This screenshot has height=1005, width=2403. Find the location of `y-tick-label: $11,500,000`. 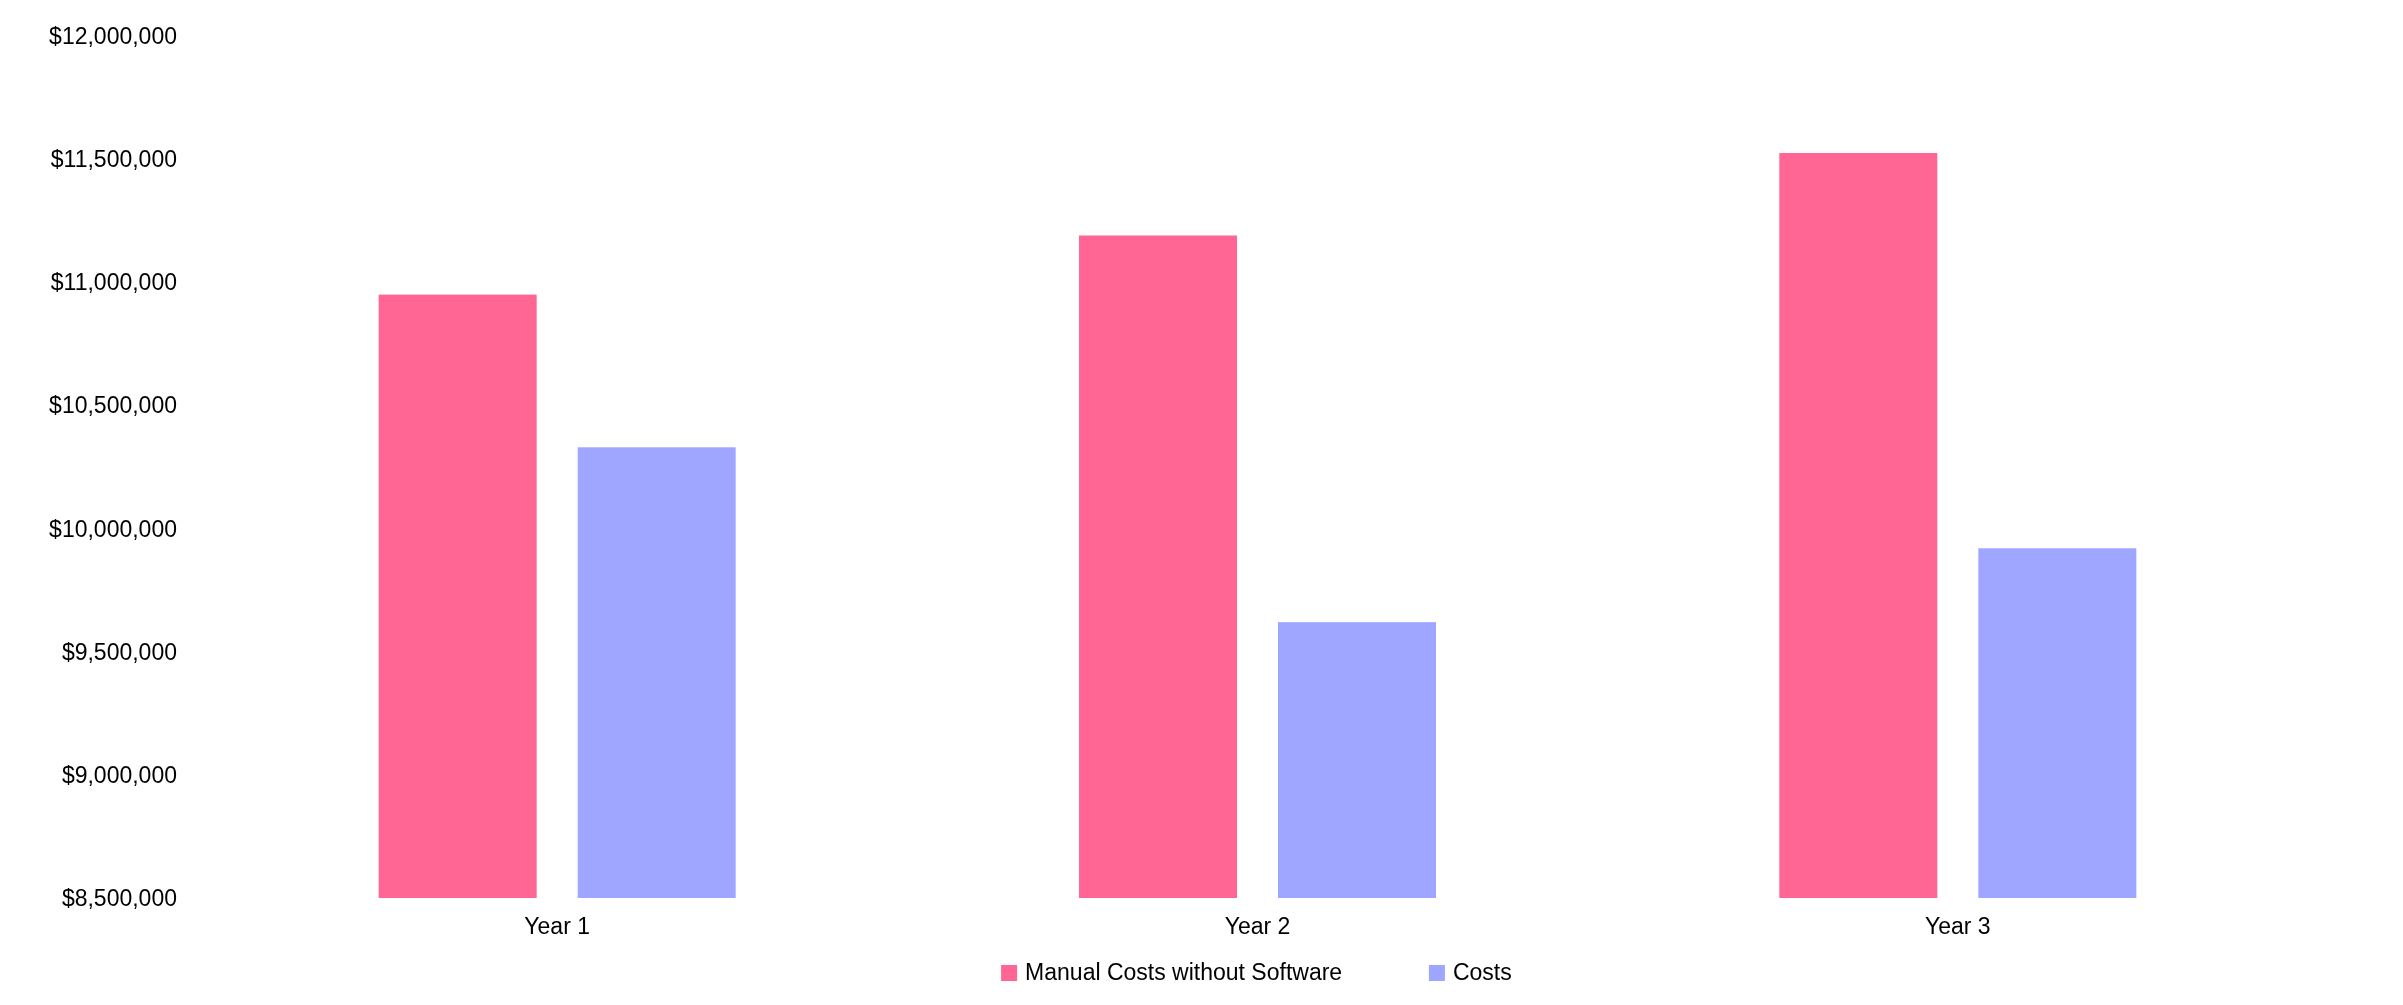

y-tick-label: $11,500,000 is located at coordinates (113, 159).